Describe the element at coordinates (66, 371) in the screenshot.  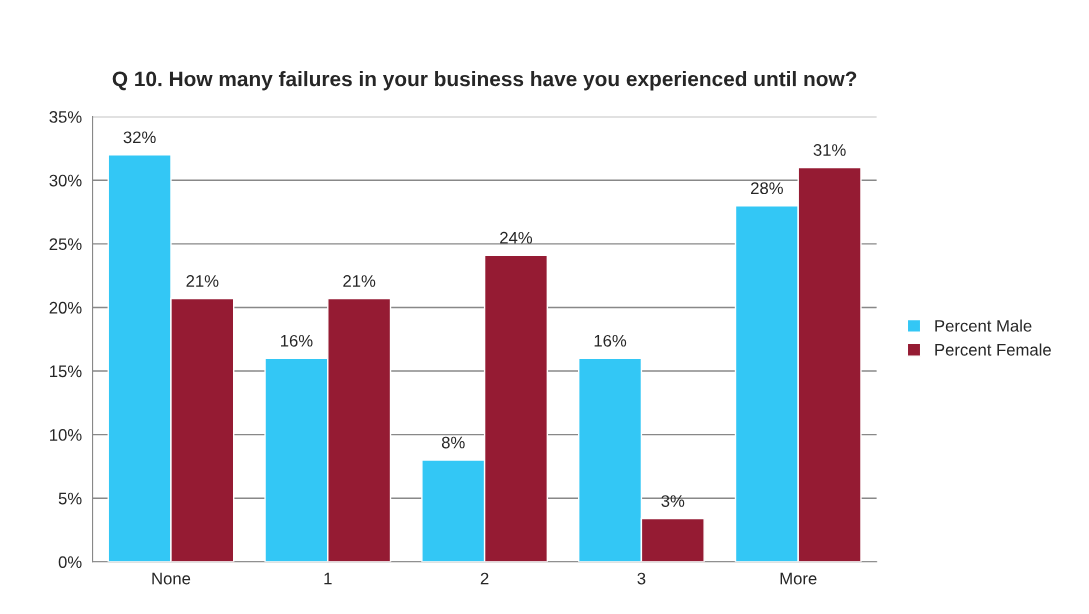
I see `y-tick-label: 15%` at that location.